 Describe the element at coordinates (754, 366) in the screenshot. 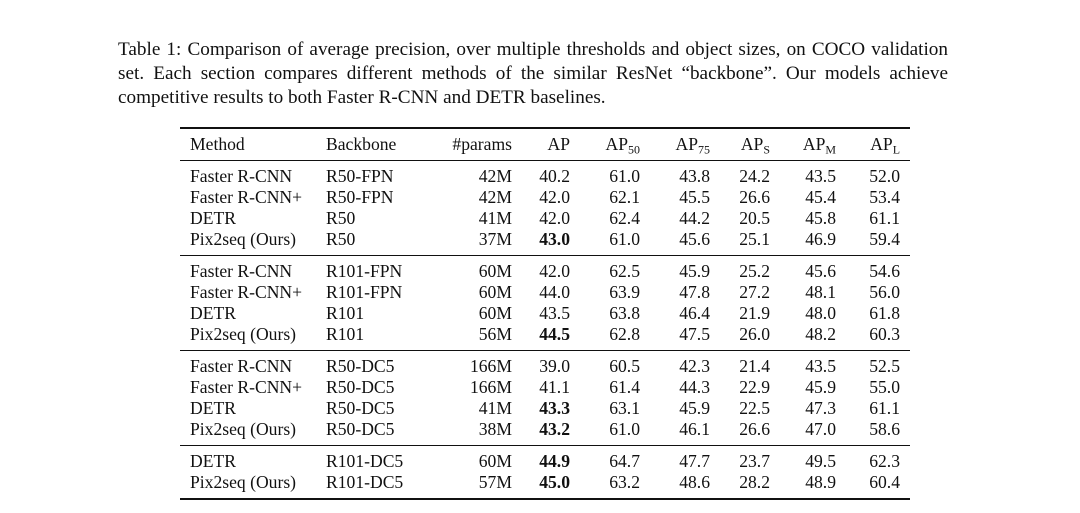

I see `cell-aps: 21.4` at that location.